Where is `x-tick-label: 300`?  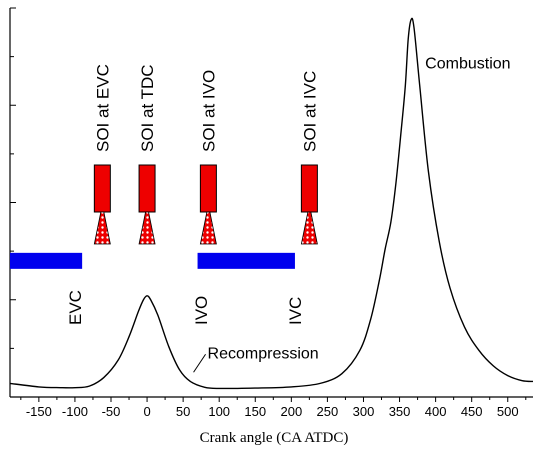
x-tick-label: 300 is located at coordinates (364, 411).